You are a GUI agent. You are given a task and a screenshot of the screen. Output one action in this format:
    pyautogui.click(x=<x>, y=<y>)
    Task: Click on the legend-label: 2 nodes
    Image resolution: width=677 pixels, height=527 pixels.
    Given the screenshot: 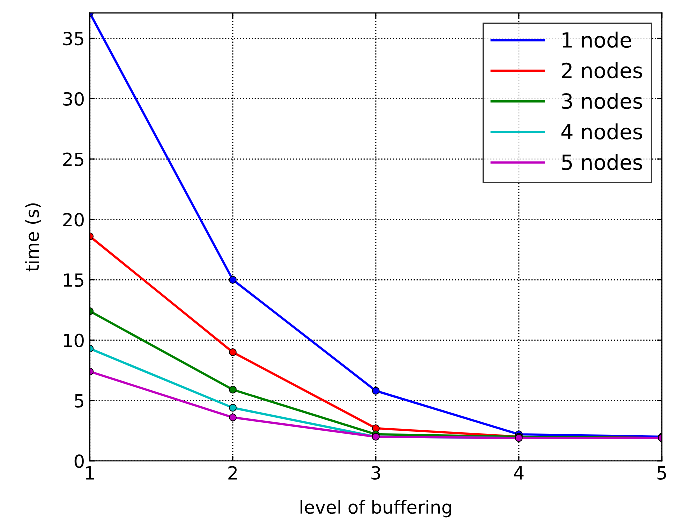 What is the action you would take?
    pyautogui.click(x=602, y=70)
    